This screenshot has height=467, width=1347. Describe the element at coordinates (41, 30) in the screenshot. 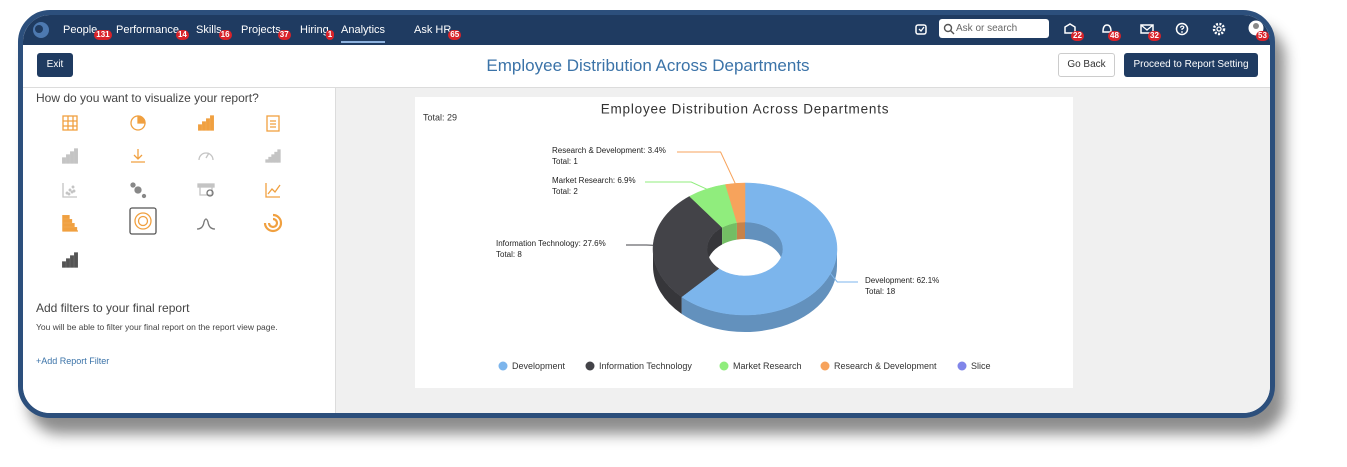

I see `logo` at that location.